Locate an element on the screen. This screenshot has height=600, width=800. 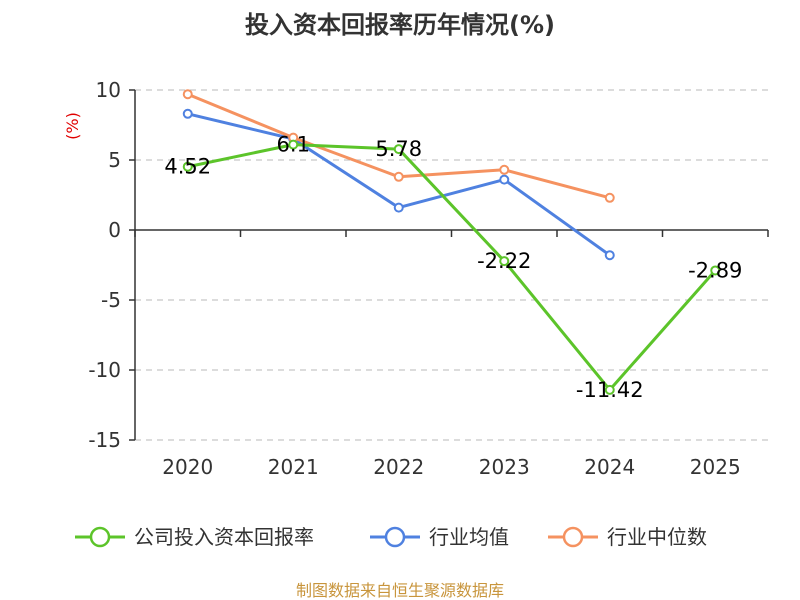
legend-item: 行业中位数 is located at coordinates (627, 537).